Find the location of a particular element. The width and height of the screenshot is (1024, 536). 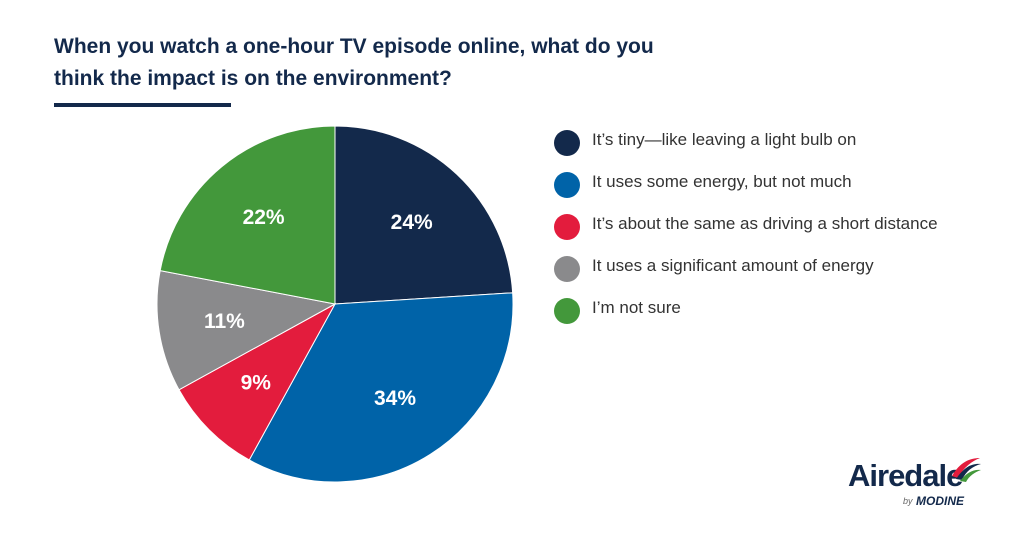

legend-label-some-energy: It uses some energy, but not much is located at coordinates (722, 181).